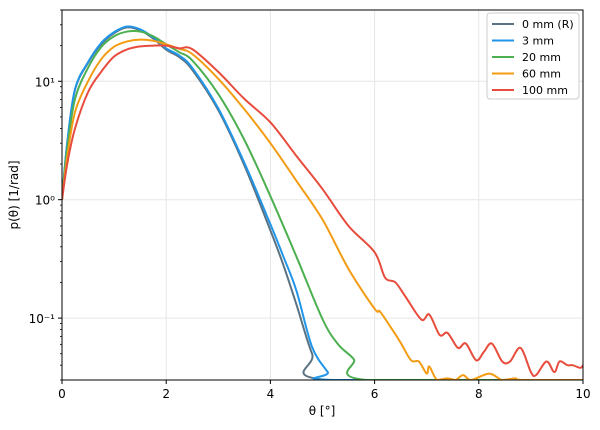 The image size is (600, 430). I want to click on y-axis-label: p(θ) [1/rad], so click(14, 194).